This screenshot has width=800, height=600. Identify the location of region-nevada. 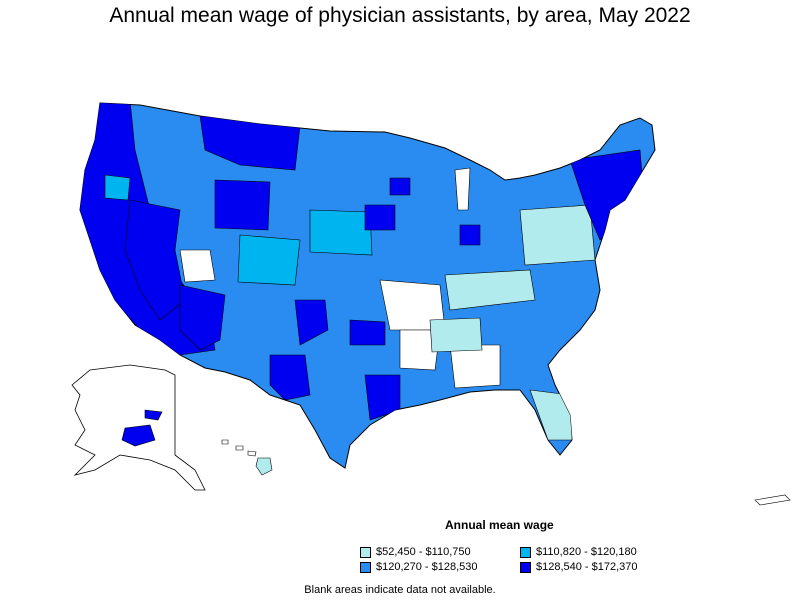
(155, 260).